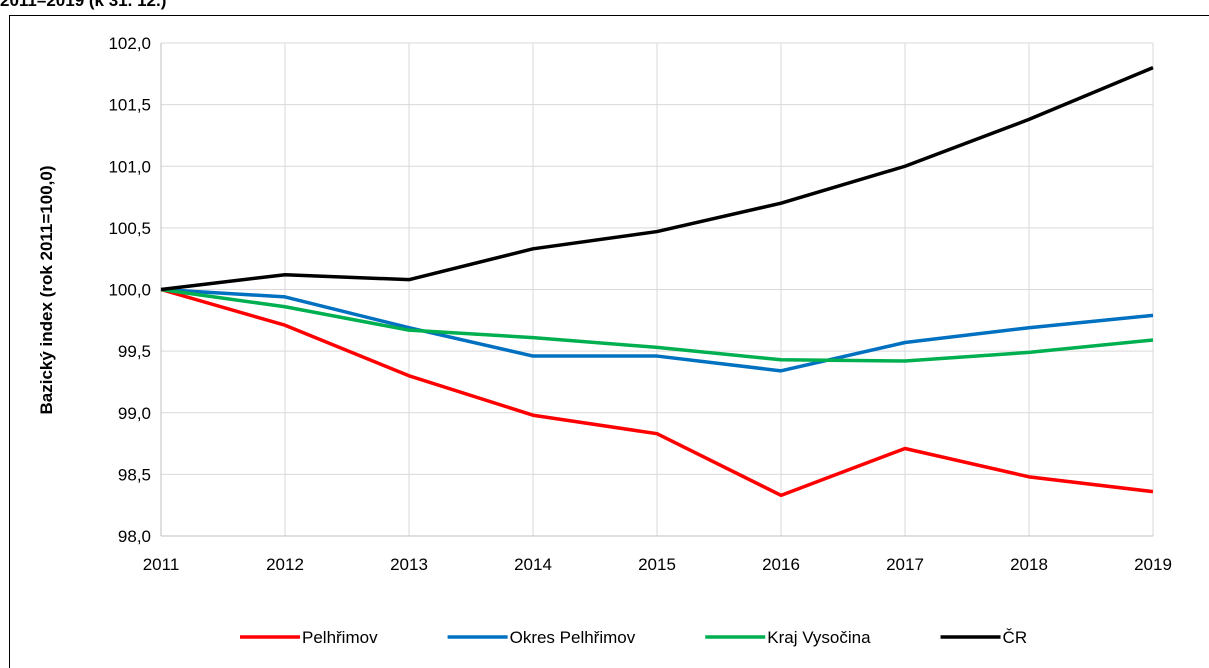 The width and height of the screenshot is (1209, 668). Describe the element at coordinates (134, 474) in the screenshot. I see `y-tick-label: 98,5` at that location.